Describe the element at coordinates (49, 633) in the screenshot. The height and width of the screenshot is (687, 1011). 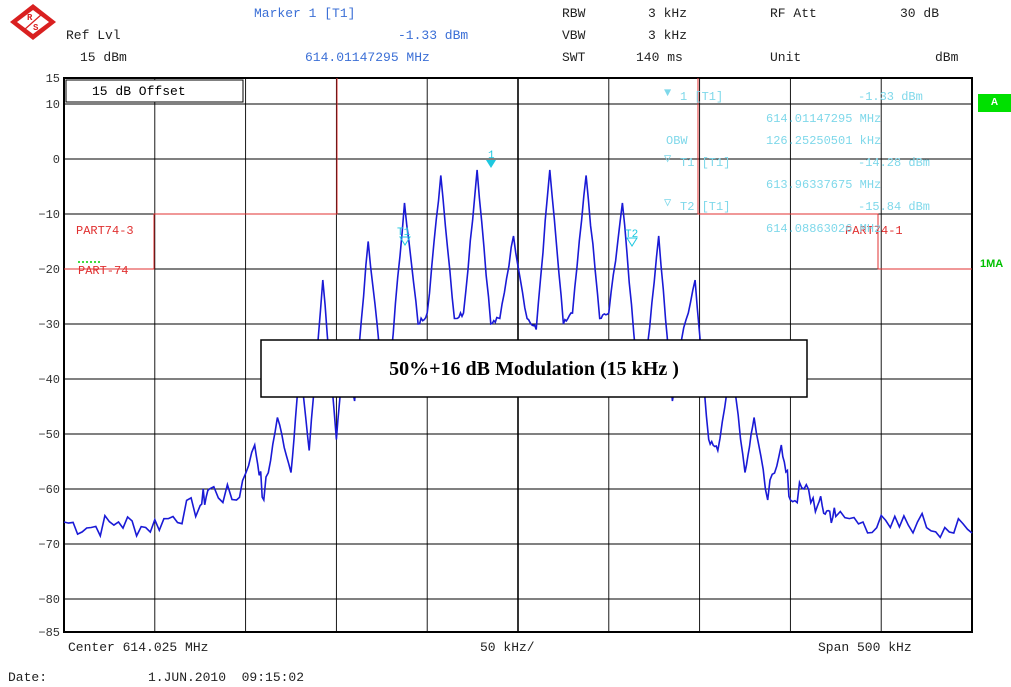
I see `y-tick-label: −85` at that location.